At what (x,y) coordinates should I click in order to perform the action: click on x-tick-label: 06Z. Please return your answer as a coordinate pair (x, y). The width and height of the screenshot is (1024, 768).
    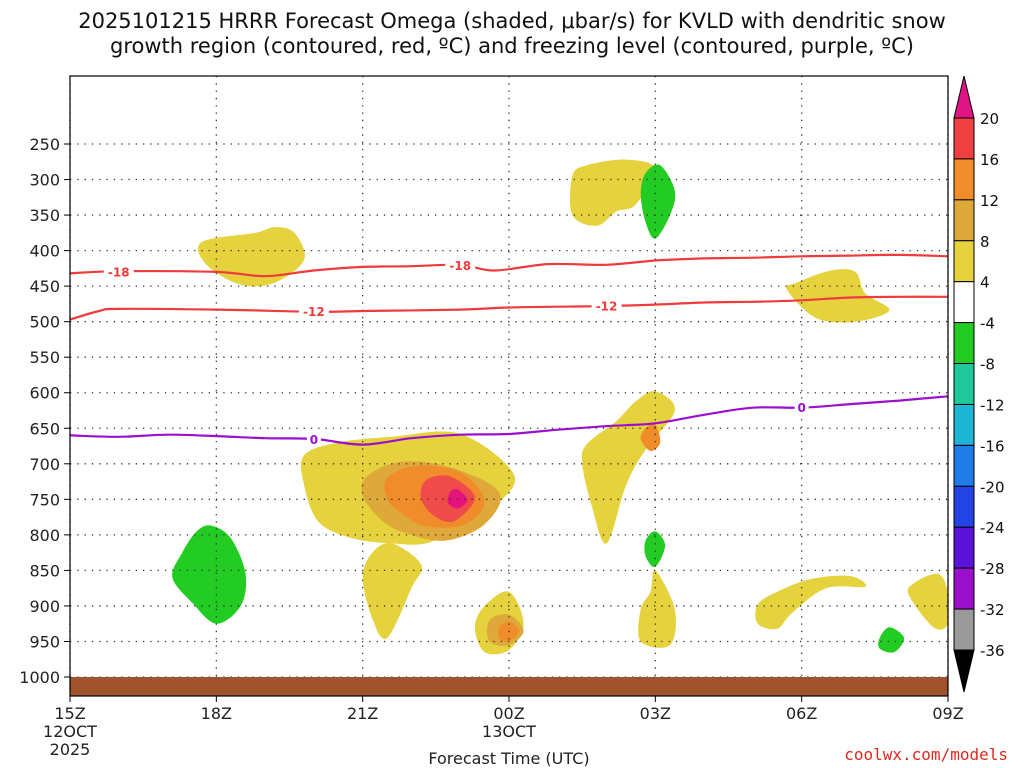
    Looking at the image, I should click on (801, 713).